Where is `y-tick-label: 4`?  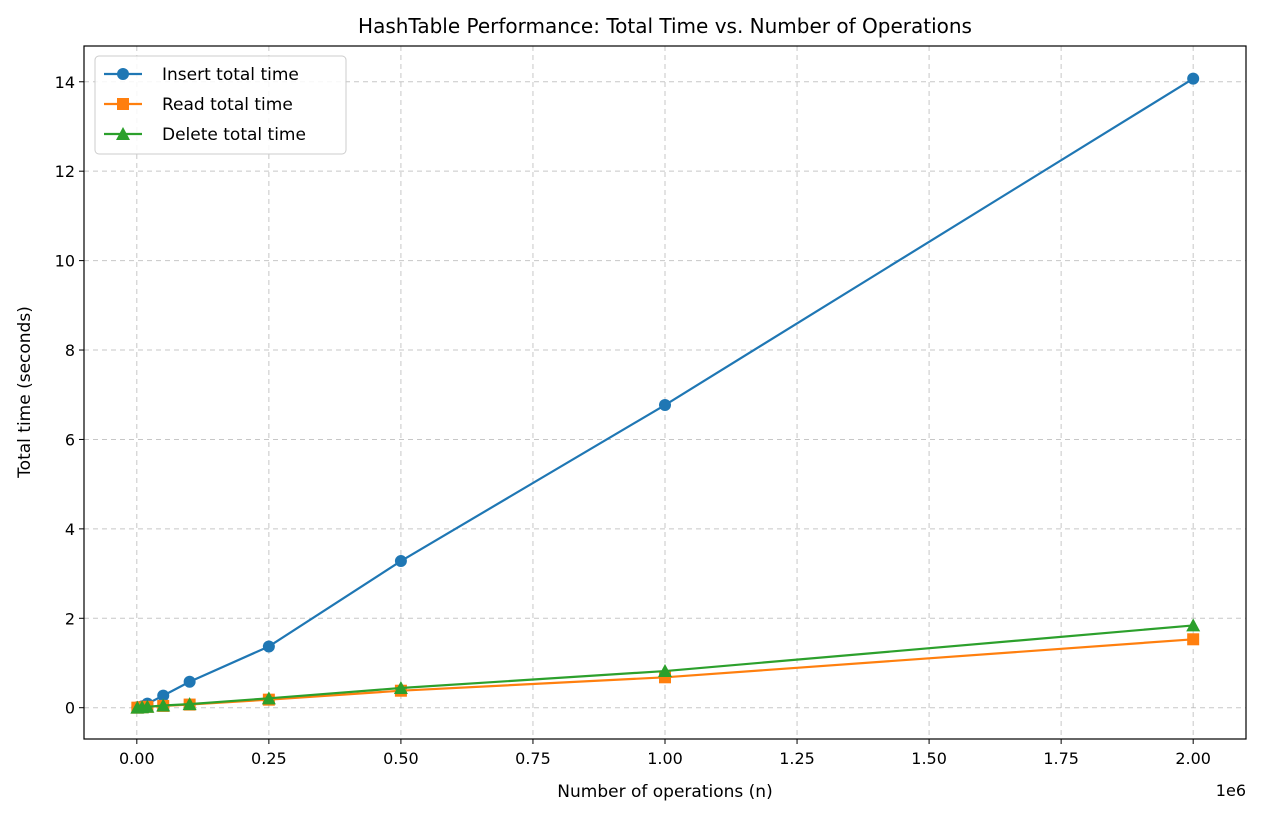
y-tick-label: 4 is located at coordinates (70, 529).